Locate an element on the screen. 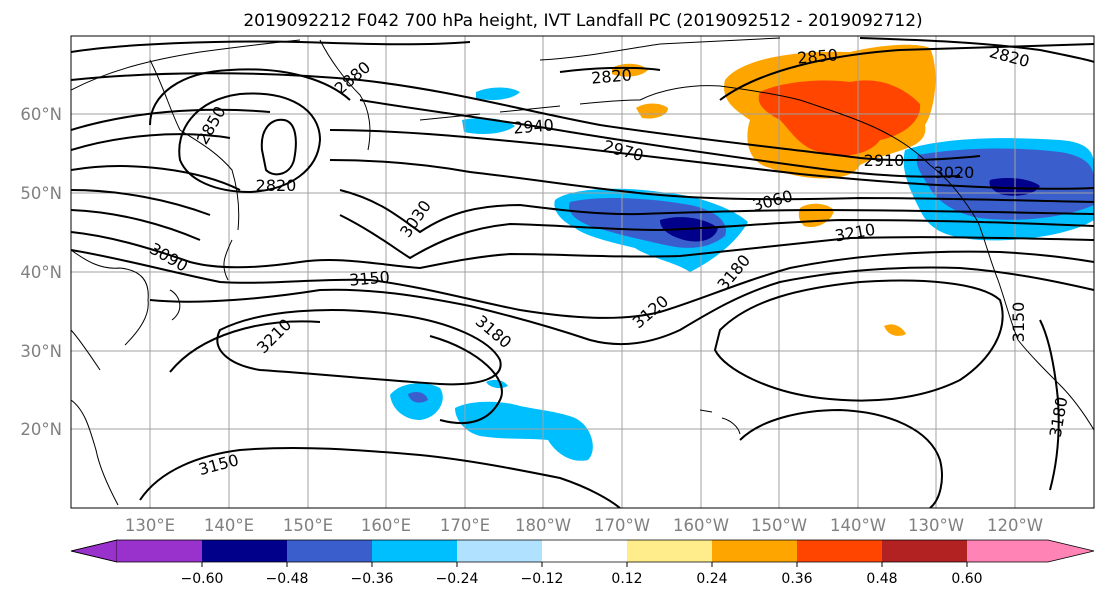 The width and height of the screenshot is (1105, 601). colorbar-tick-label: 0.48 is located at coordinates (881, 579).